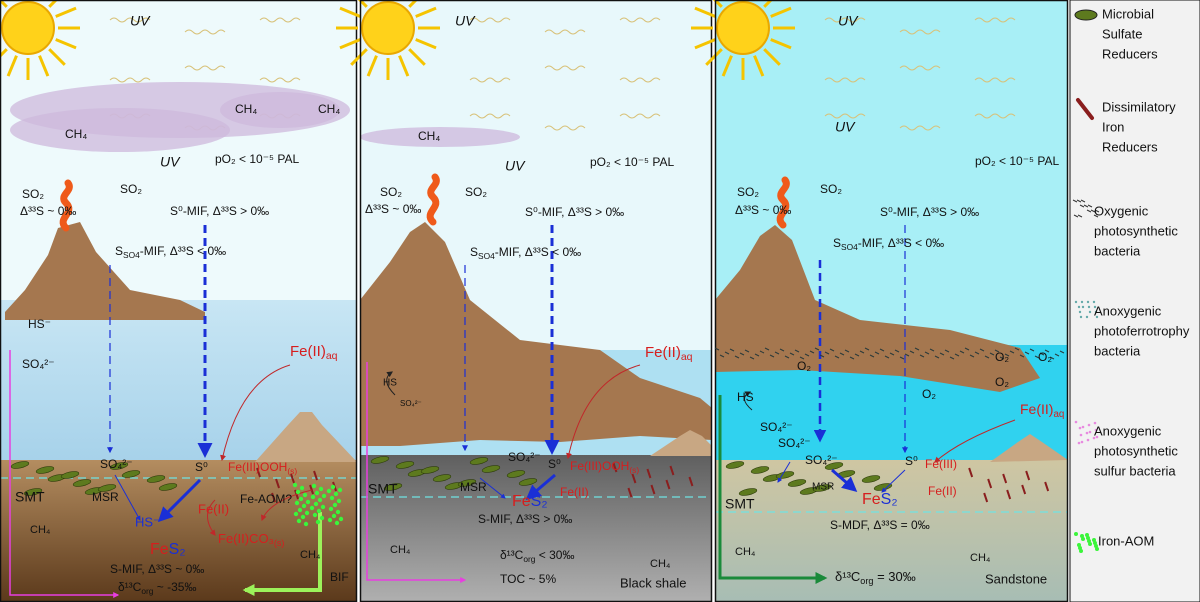 The width and height of the screenshot is (1200, 602). What do you see at coordinates (539, 501) in the screenshot?
I see `label-part: S₂` at bounding box center [539, 501].